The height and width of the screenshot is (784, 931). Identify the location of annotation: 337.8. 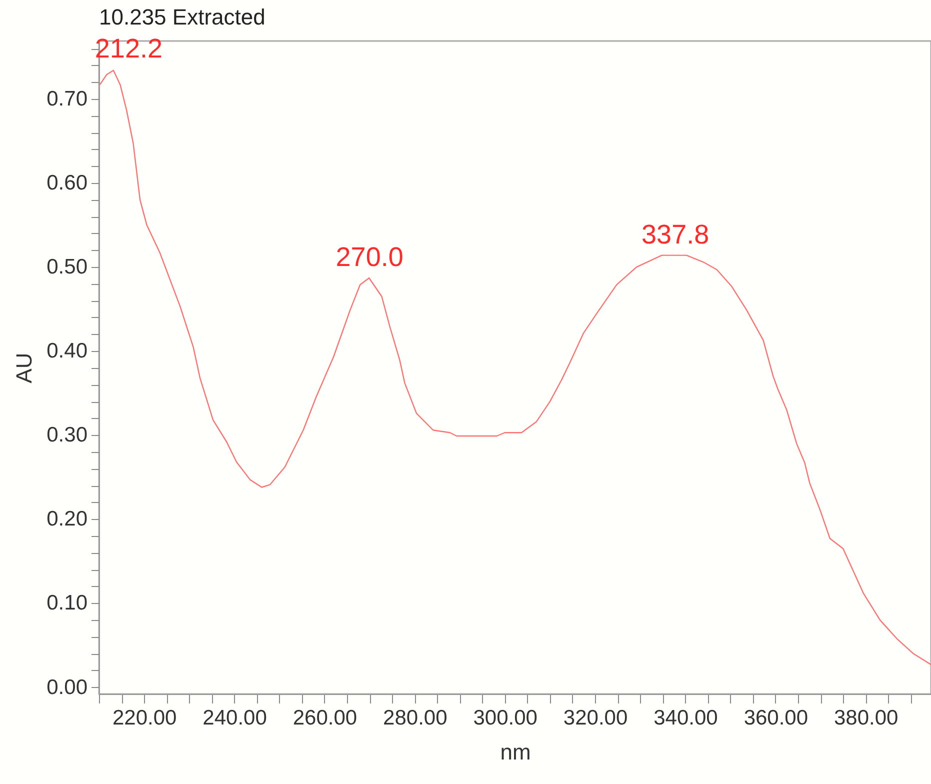
(676, 234).